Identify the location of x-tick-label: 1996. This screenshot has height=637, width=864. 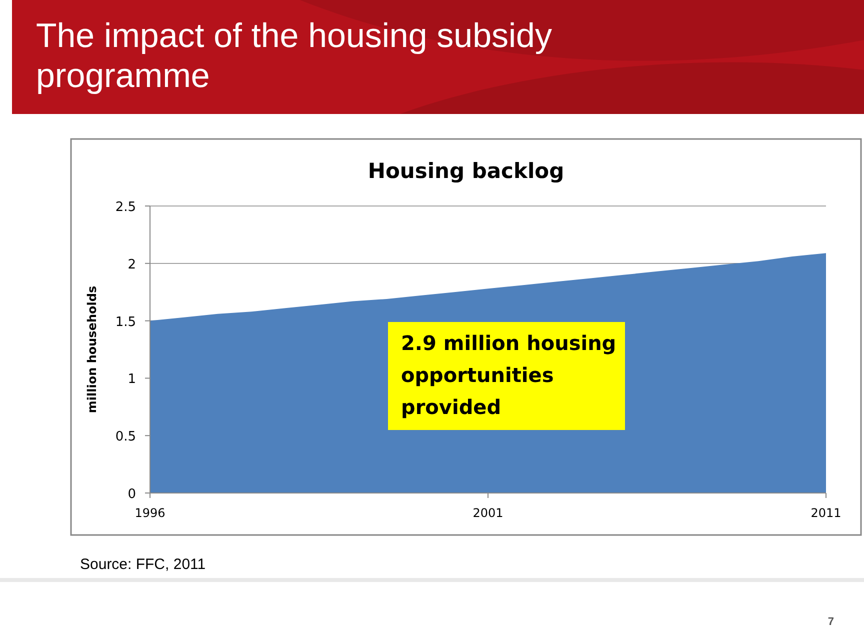
(150, 513).